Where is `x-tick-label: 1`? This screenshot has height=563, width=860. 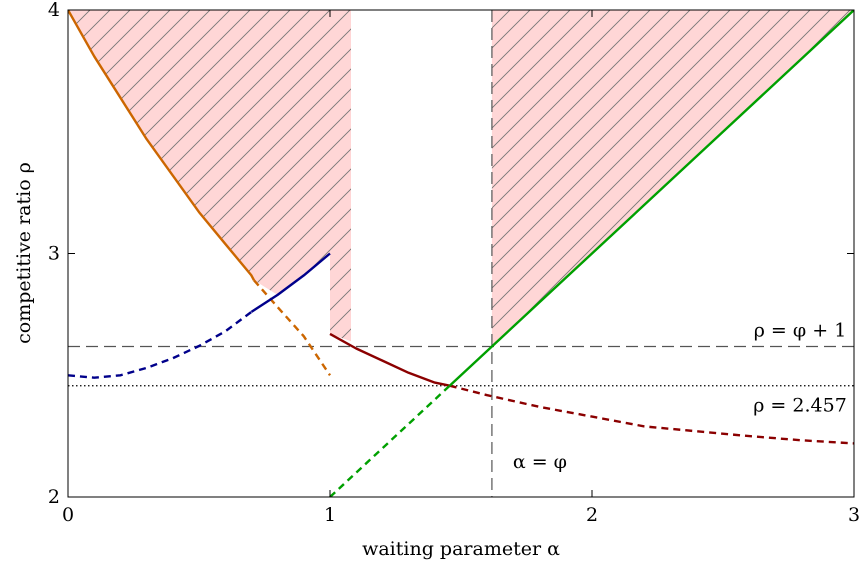
x-tick-label: 1 is located at coordinates (330, 515).